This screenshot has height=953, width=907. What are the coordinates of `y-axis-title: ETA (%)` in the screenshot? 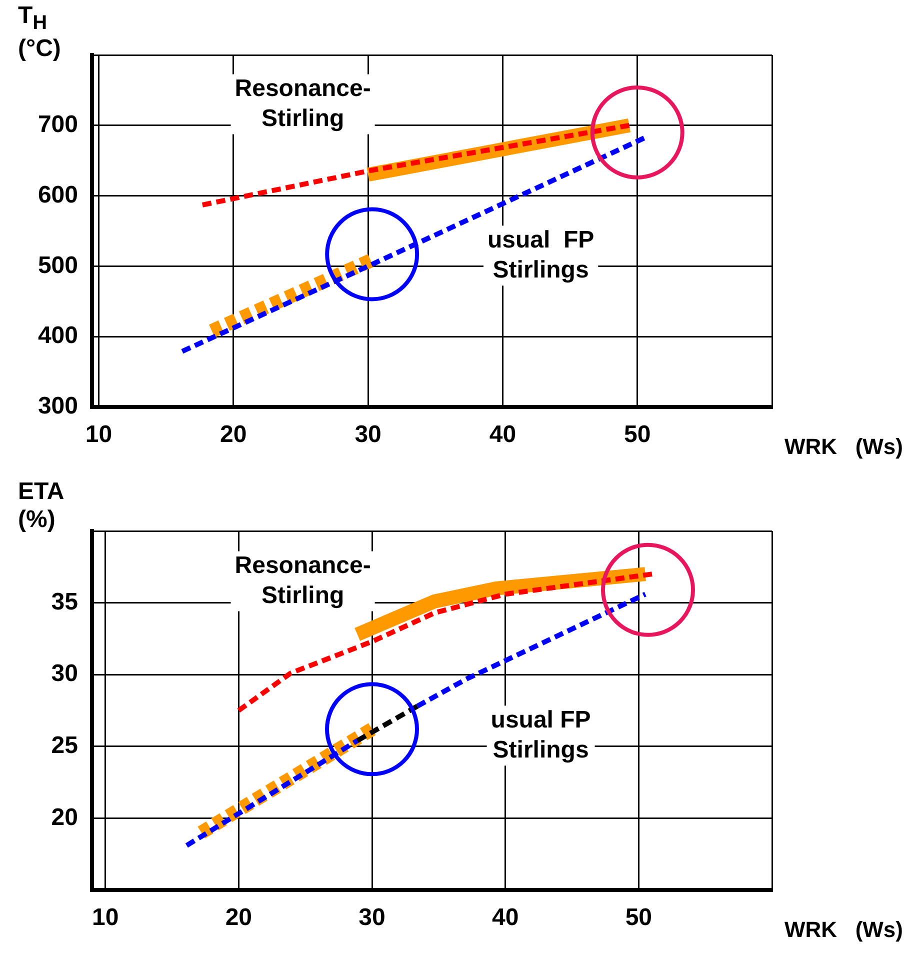 It's located at (41, 506).